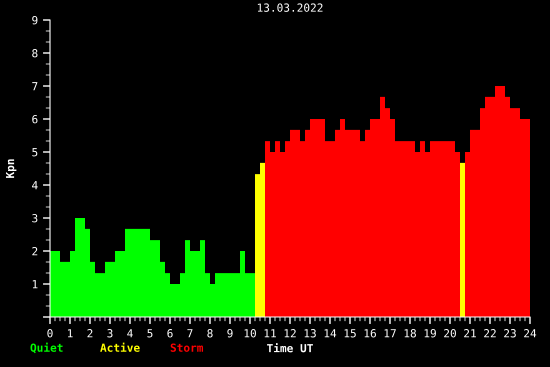  I want to click on y-tick-label: 9, so click(35, 20).